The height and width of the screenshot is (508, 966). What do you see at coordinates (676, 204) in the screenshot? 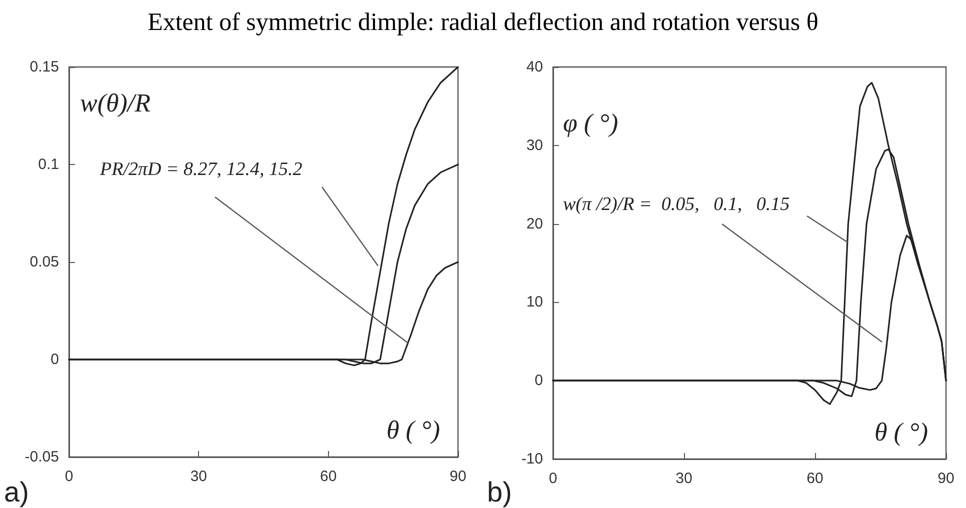
I see `annotation: w(π /2)/R = 0.05, 0.1, 0.15` at bounding box center [676, 204].